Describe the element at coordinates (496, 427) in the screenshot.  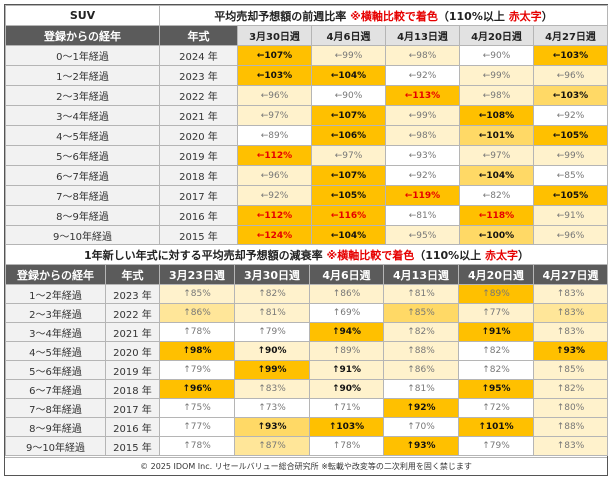
I see `value-cell: ↑101%` at that location.